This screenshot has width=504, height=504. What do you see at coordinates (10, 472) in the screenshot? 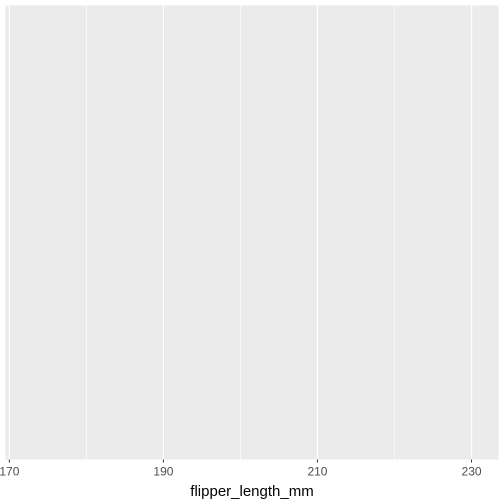
I see `x-tick-label: 170` at bounding box center [10, 472].